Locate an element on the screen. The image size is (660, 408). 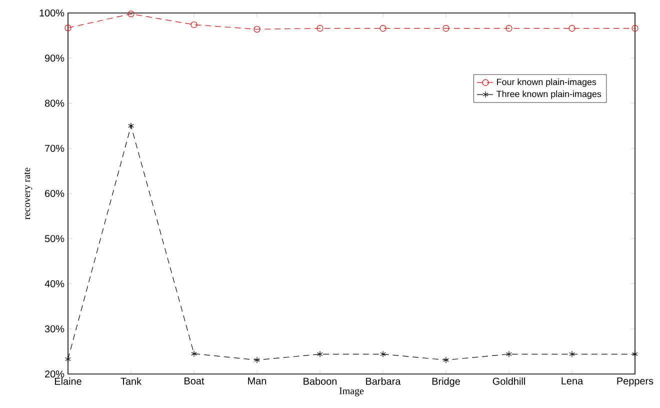
y-tick-label: 20% is located at coordinates (54, 374).